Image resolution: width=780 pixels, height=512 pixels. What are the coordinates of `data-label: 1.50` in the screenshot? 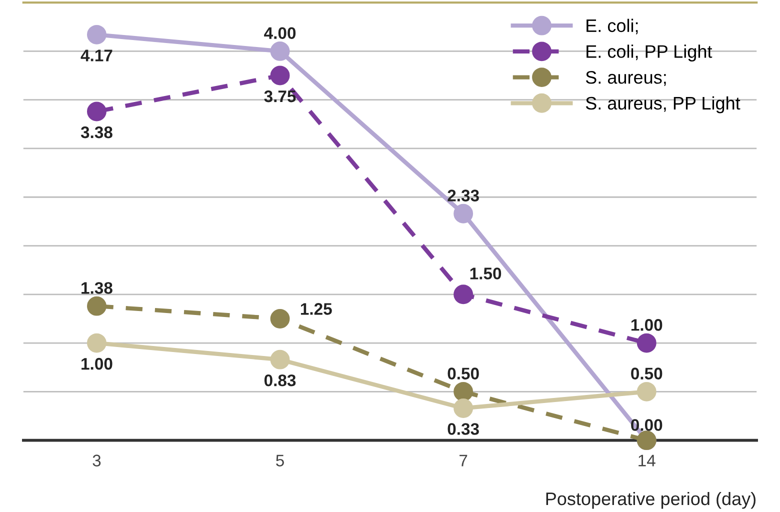 It's located at (486, 274).